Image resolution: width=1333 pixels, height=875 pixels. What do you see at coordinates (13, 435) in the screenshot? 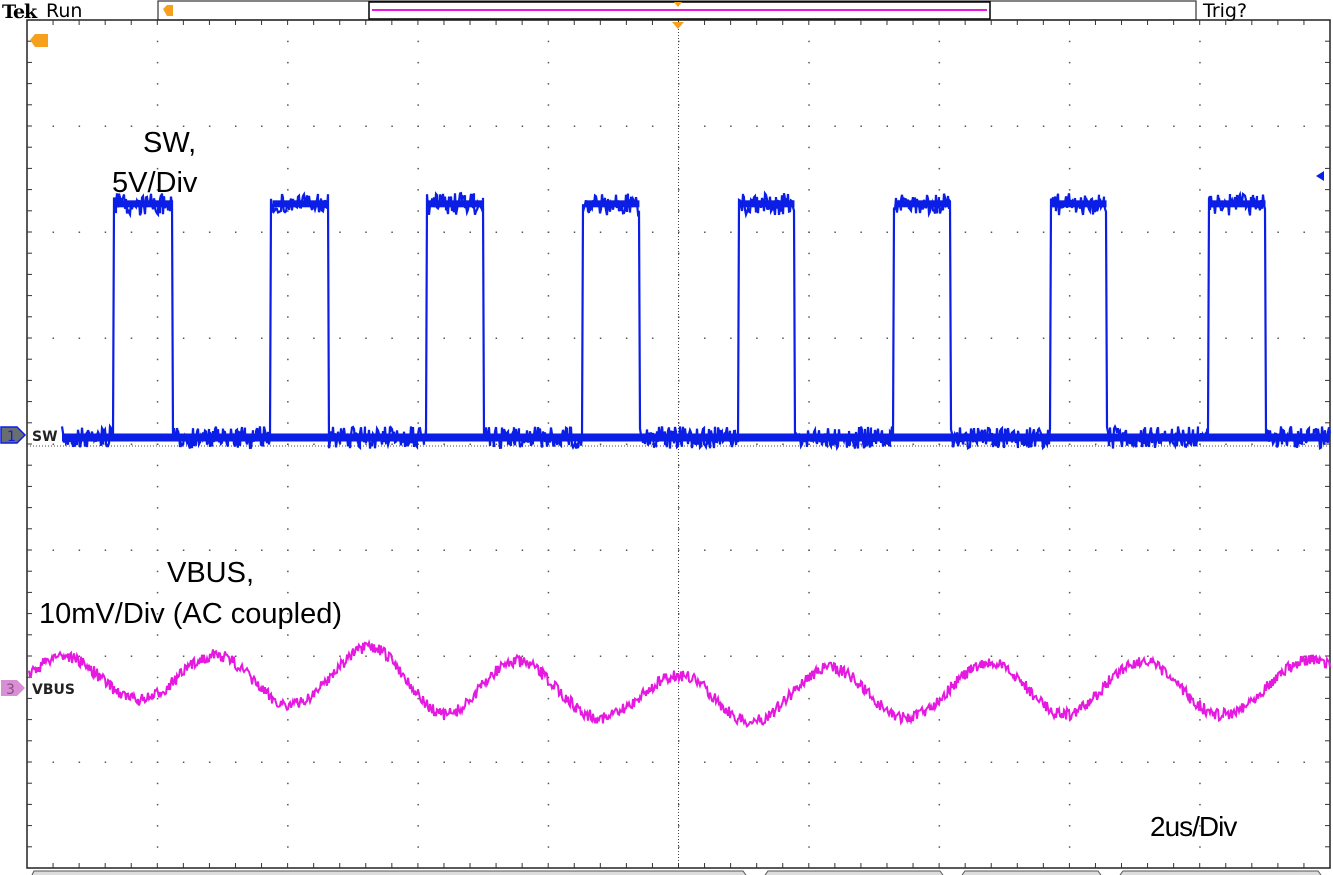
I see `ch1-ground-marker-icon` at bounding box center [13, 435].